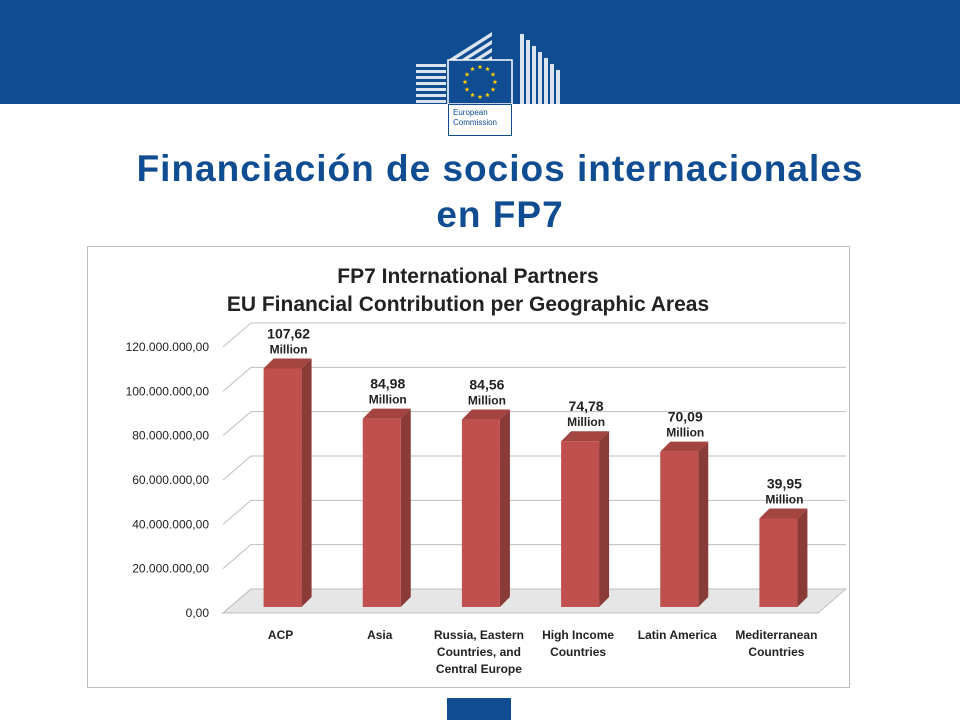 The height and width of the screenshot is (720, 960). I want to click on data-label-value: 74,78, so click(586, 406).